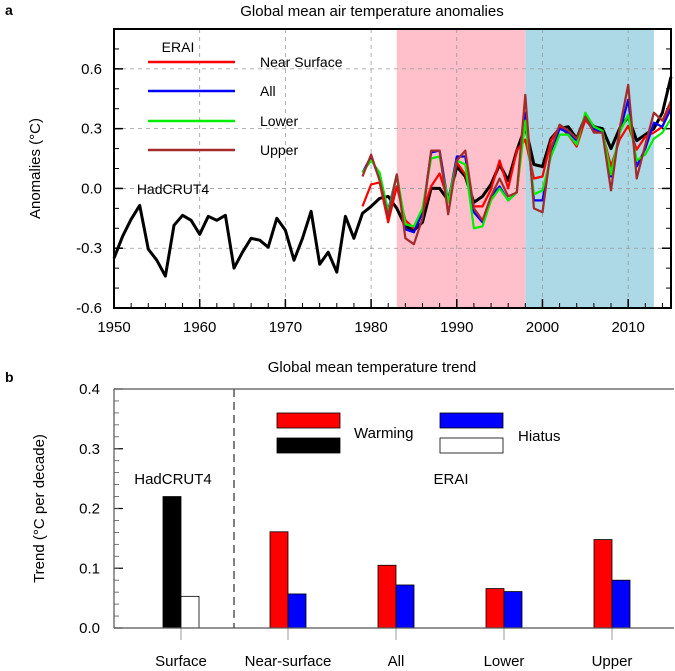 The image size is (675, 671). What do you see at coordinates (450, 479) in the screenshot?
I see `group-label-erai: ERAI` at bounding box center [450, 479].